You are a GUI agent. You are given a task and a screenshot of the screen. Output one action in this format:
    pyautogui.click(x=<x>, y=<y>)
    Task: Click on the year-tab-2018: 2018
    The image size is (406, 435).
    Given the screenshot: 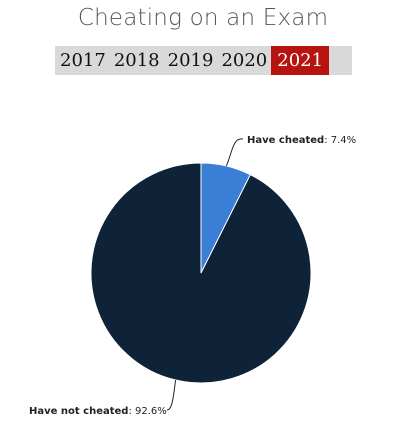 What is the action you would take?
    pyautogui.click(x=136, y=60)
    